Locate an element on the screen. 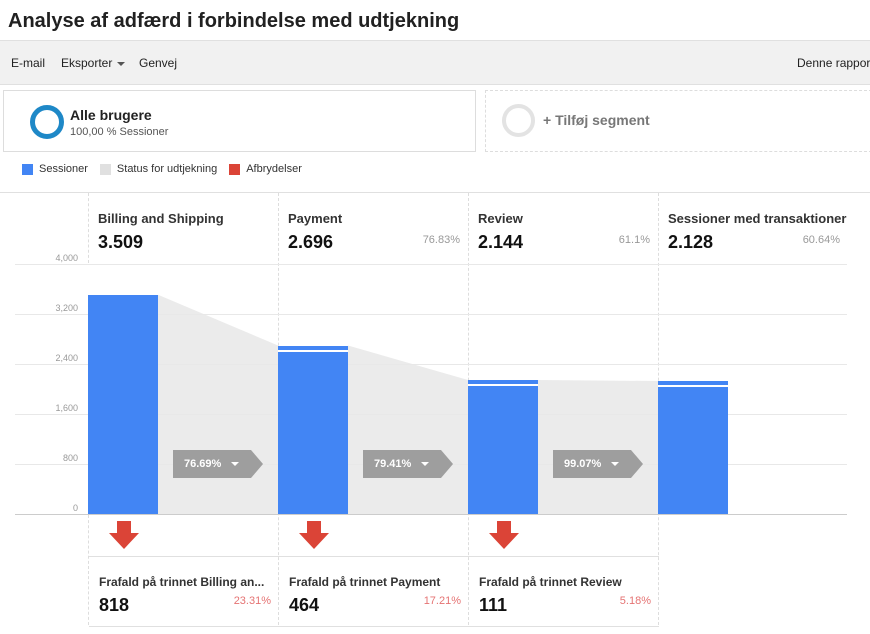 The image size is (870, 634). stage-percent: 61.1% is located at coordinates (634, 240).